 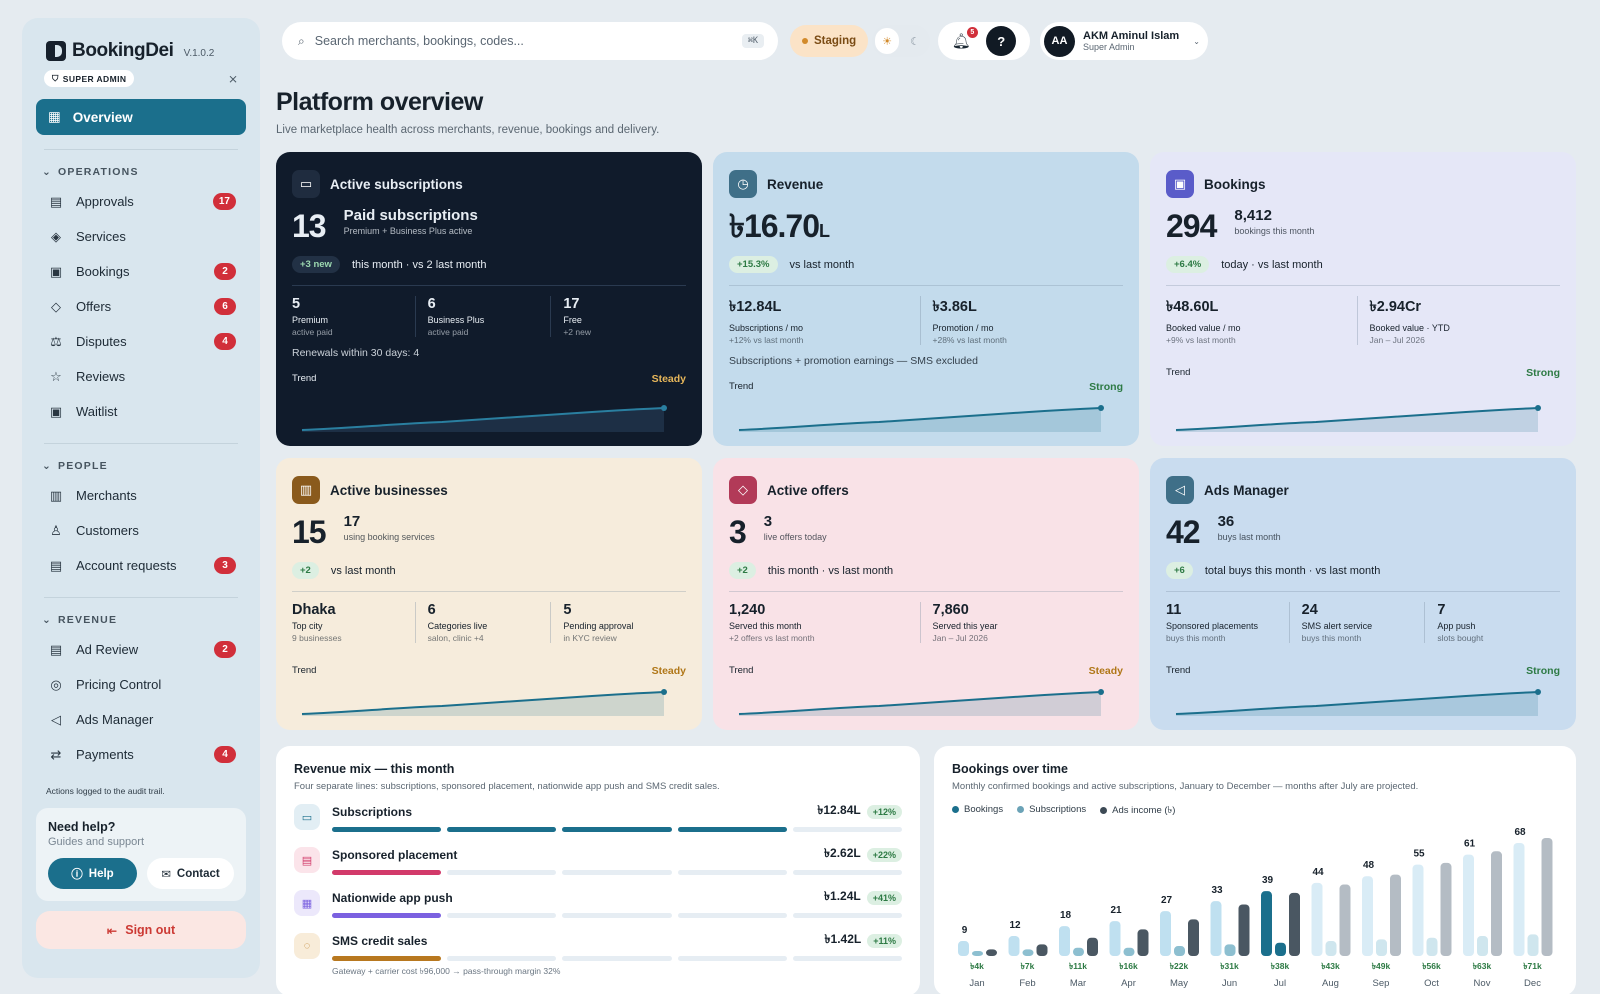 What do you see at coordinates (431, 304) in the screenshot?
I see `stat-value: 6` at bounding box center [431, 304].